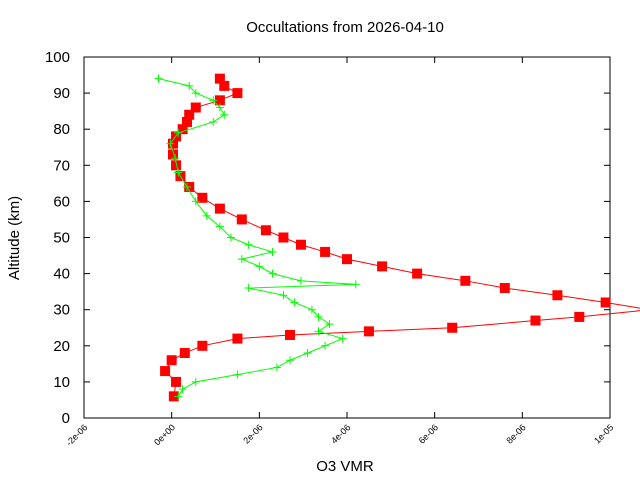 The width and height of the screenshot is (640, 485). Describe the element at coordinates (61, 165) in the screenshot. I see `y-tick-label: 70` at that location.